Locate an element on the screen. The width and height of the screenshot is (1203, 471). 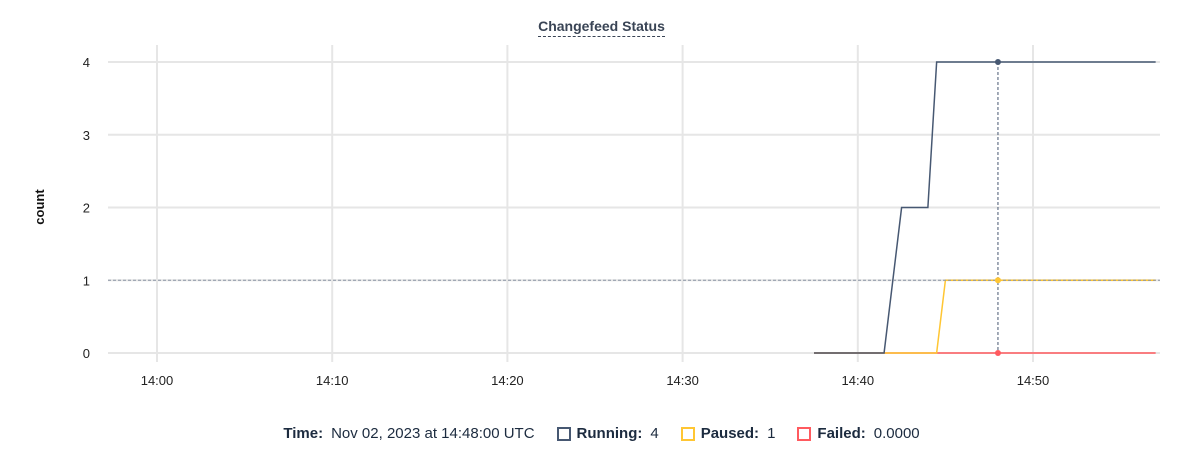
y-tick-label: 3 is located at coordinates (86, 135).